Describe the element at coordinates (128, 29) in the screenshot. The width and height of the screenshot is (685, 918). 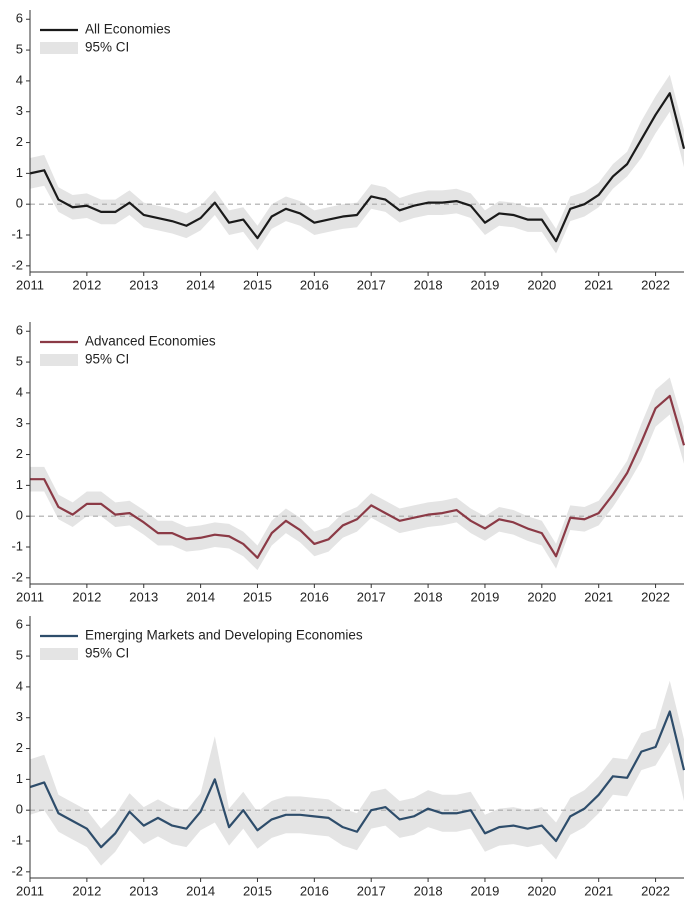
I see `legend-label: All Economies` at that location.